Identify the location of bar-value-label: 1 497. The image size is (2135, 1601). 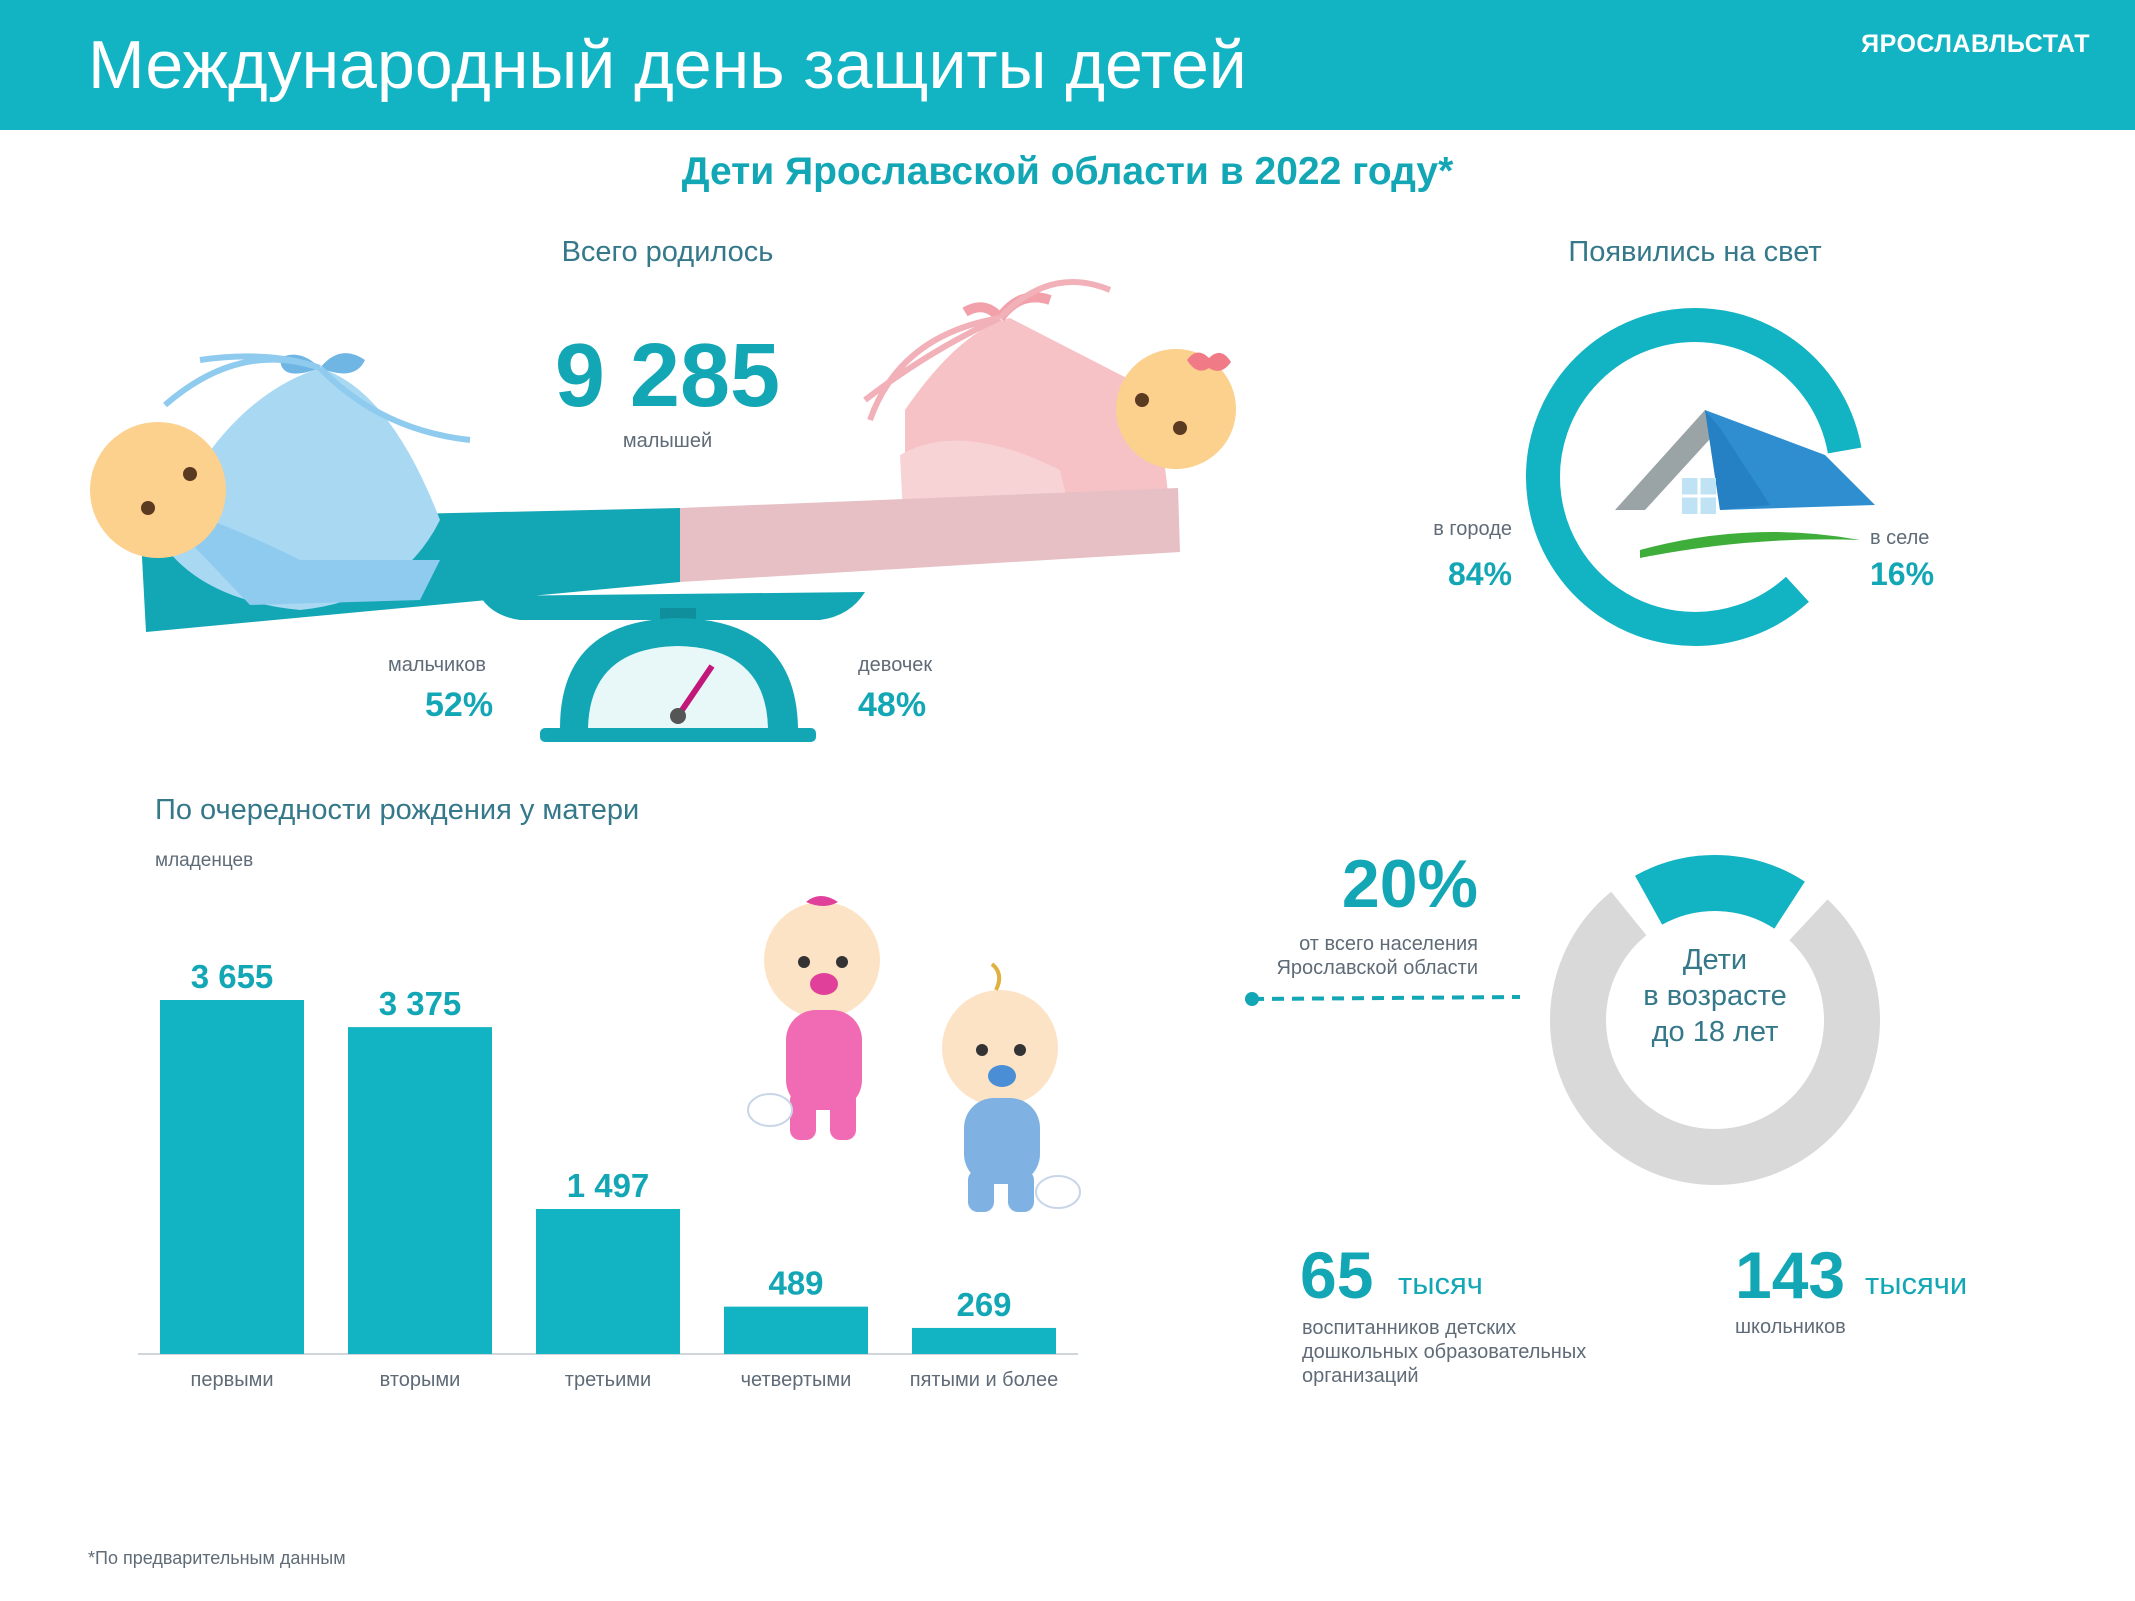
(608, 1185).